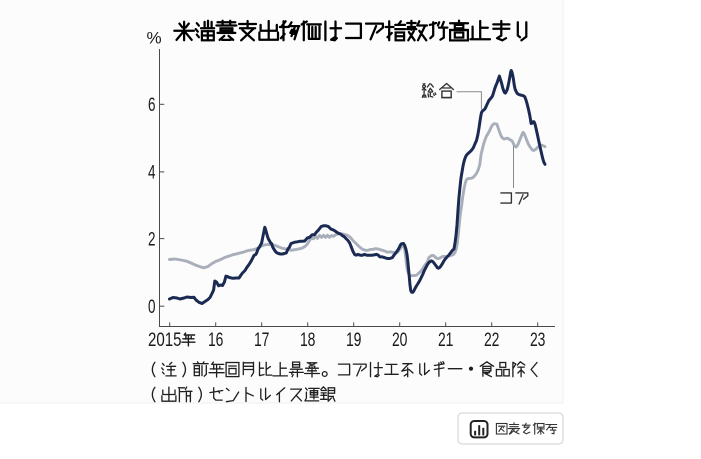 The image size is (701, 459). What do you see at coordinates (354, 340) in the screenshot?
I see `svg-text: 19` at bounding box center [354, 340].